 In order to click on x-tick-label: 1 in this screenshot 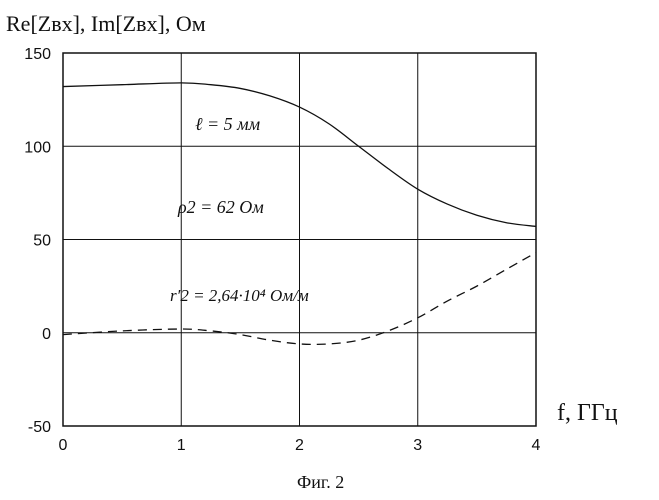, I will do `click(181, 445)`.